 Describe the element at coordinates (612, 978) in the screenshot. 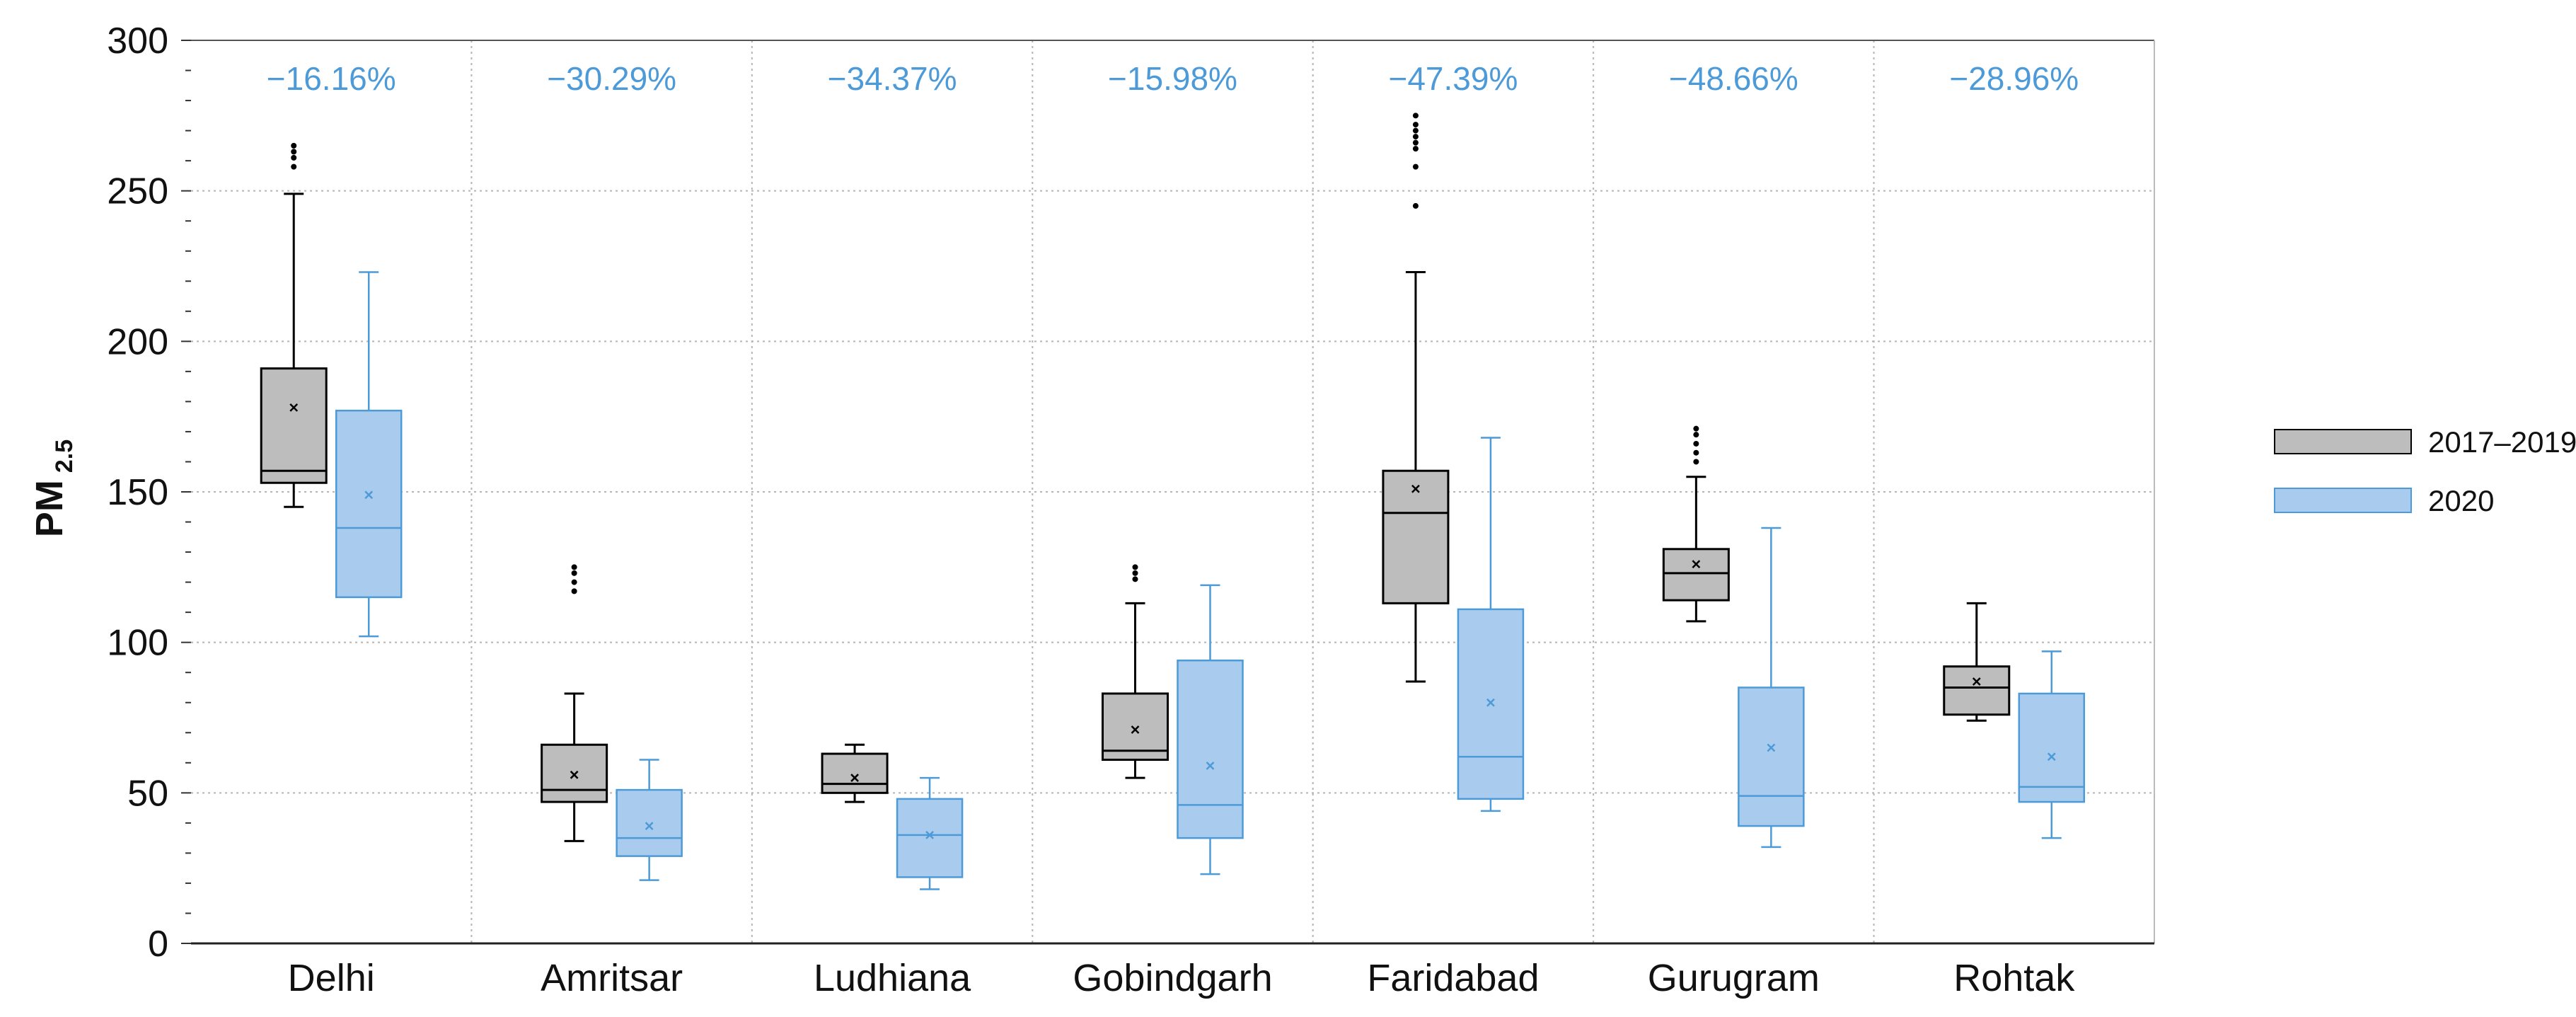

I see `category-label: Amritsar` at that location.